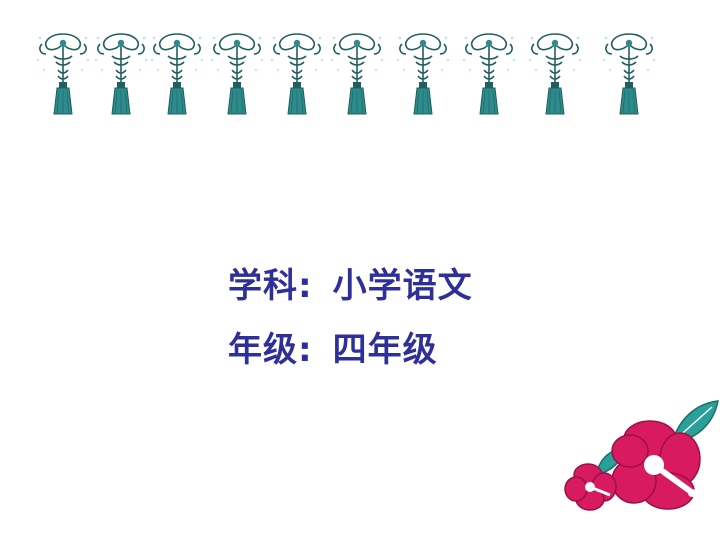 This screenshot has width=720, height=540. I want to click on grade-value: 四年级, so click(385, 350).